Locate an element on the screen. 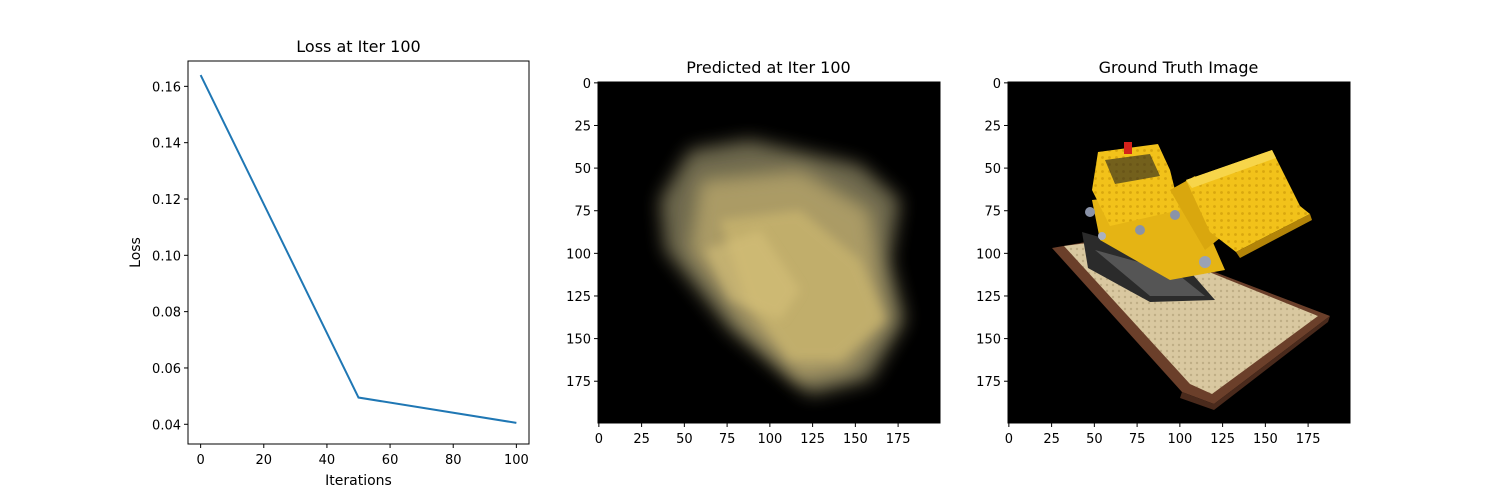  predicted-x-tick-label: 50 is located at coordinates (684, 439).